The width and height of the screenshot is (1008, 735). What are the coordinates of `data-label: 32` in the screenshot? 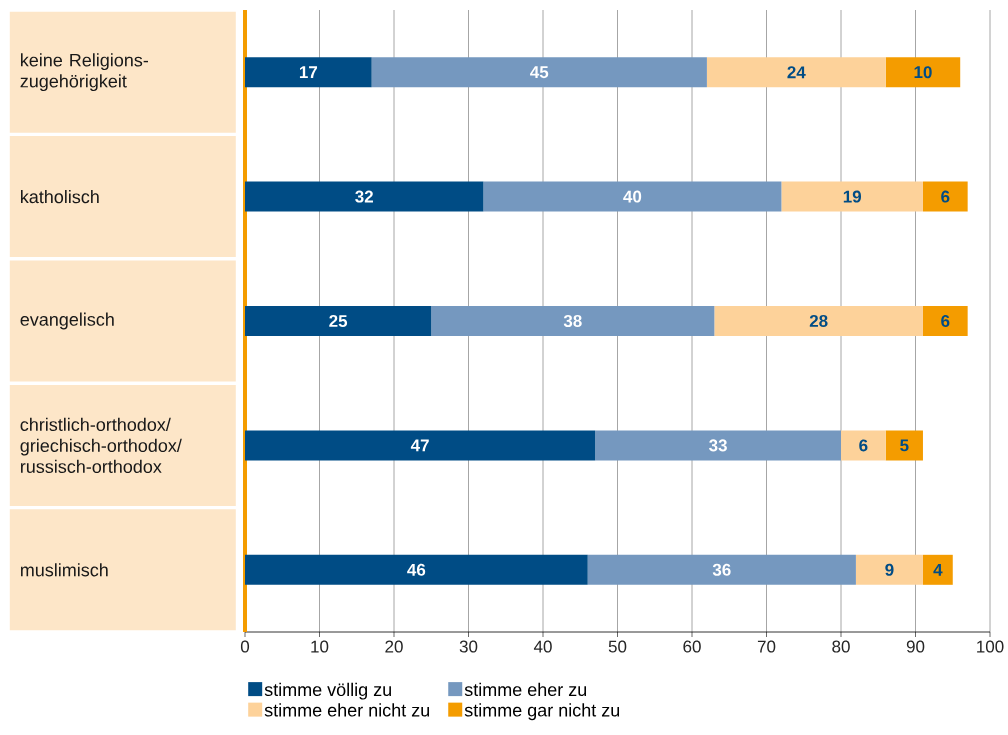 It's located at (364, 196).